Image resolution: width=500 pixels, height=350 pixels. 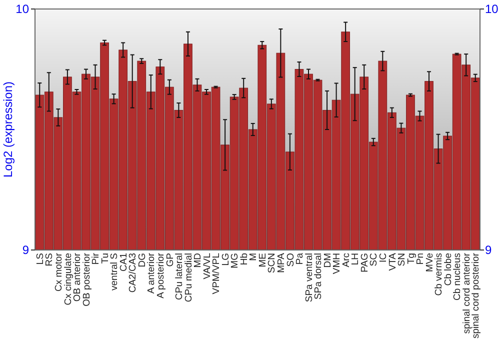 I want to click on x-tick-label: SCN, so click(x=272, y=263).